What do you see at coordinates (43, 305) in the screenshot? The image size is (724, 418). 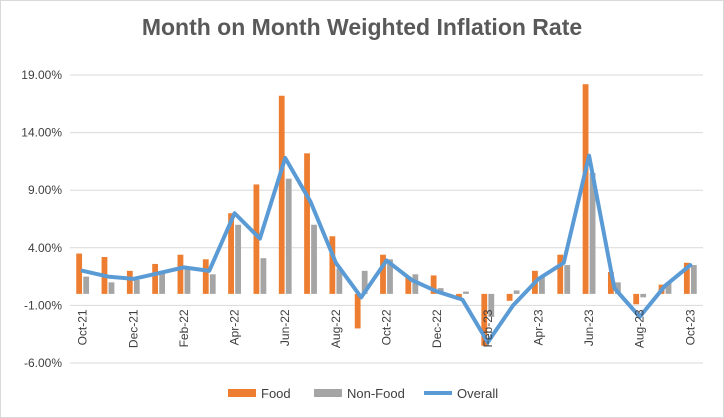 I see `y-tick-label: -1.00%` at bounding box center [43, 305].